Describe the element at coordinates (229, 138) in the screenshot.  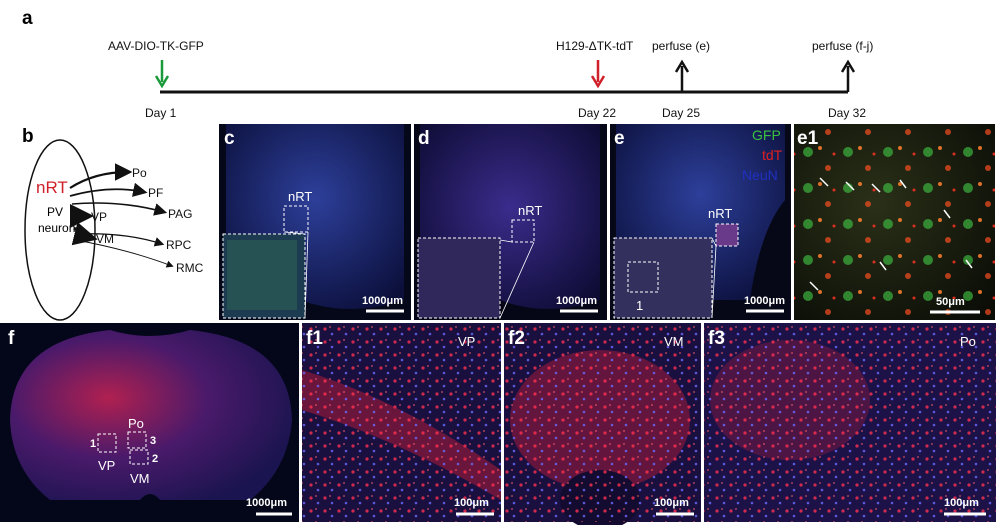
I see `panel-label: c` at that location.